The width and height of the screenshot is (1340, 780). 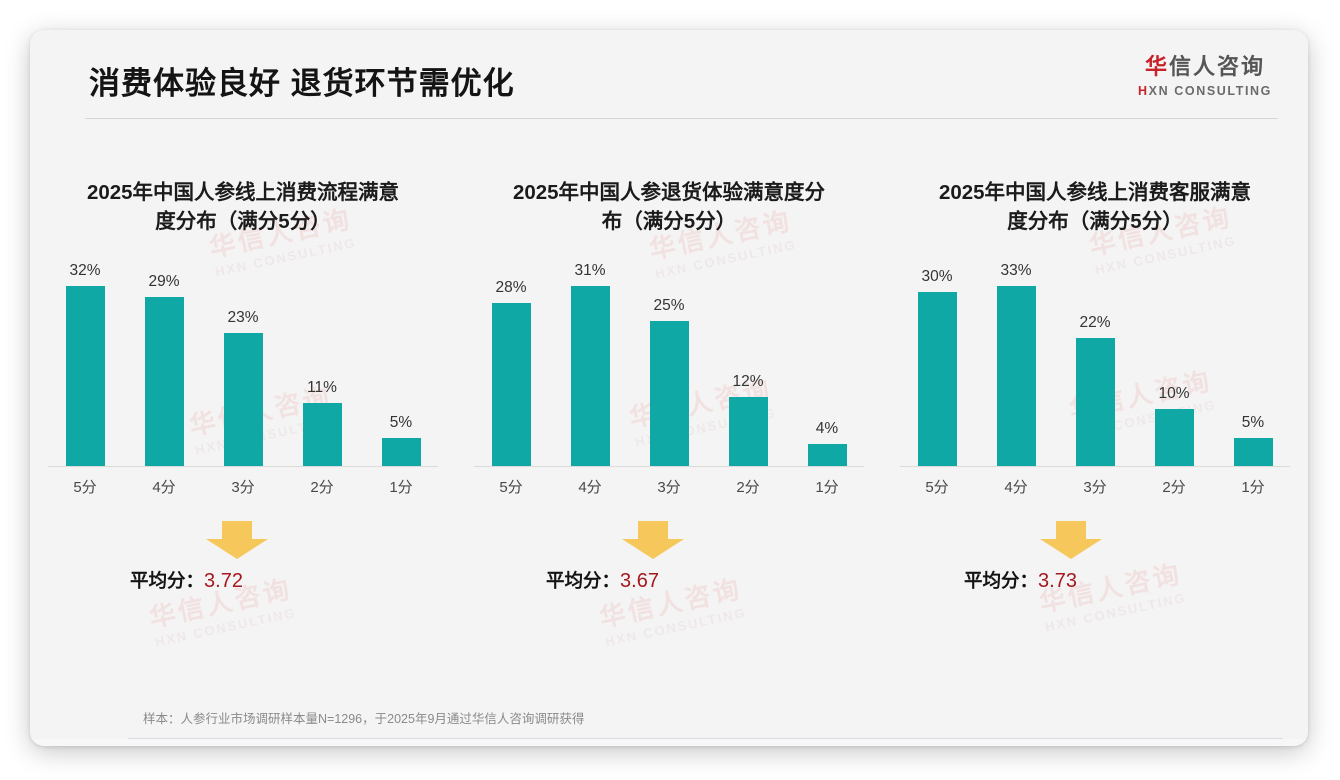 What do you see at coordinates (364, 719) in the screenshot?
I see `source-footnote: 样本：人参行业市场调研样本量N=1296，于2025年9月通过华信人咨询调研获得` at bounding box center [364, 719].